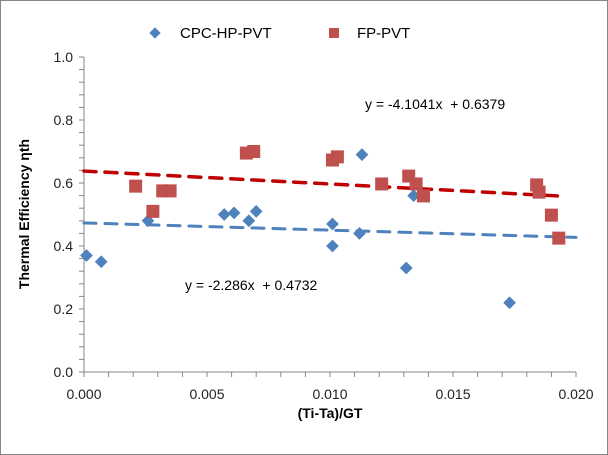  I want to click on trendline-equation-cpc-hp-pvt: y = -2.286x + 0.4732, so click(251, 285).